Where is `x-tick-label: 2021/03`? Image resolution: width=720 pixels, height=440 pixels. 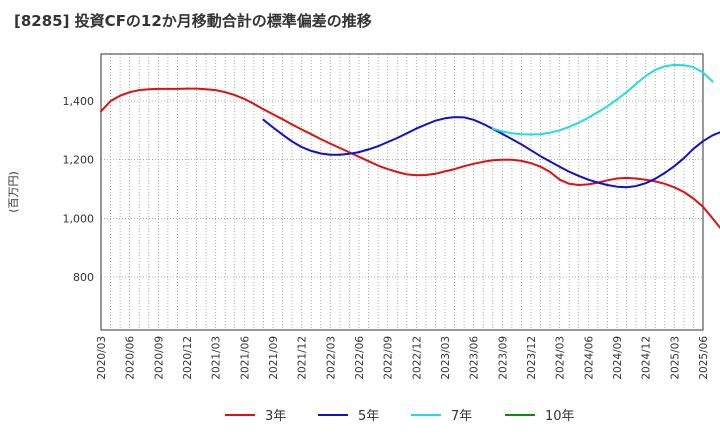 x-tick-label: 2021/03 is located at coordinates (217, 358).